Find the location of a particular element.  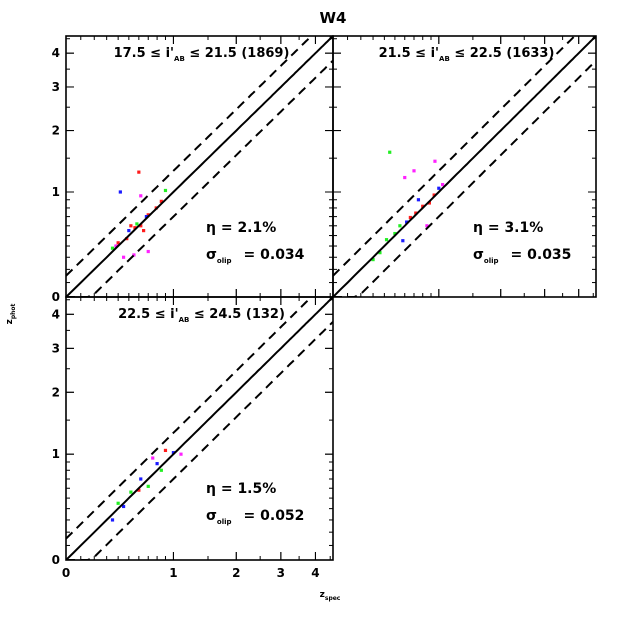

upper-outlier-line is located at coordinates (455, 156).